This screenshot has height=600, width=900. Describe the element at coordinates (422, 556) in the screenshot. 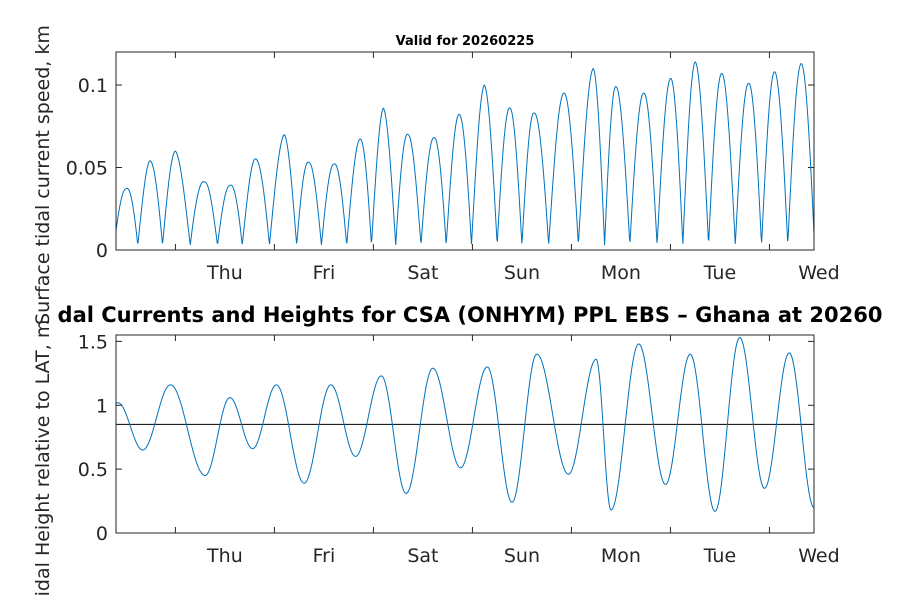

I see `tidal-height-x-tick-label: Sat` at that location.